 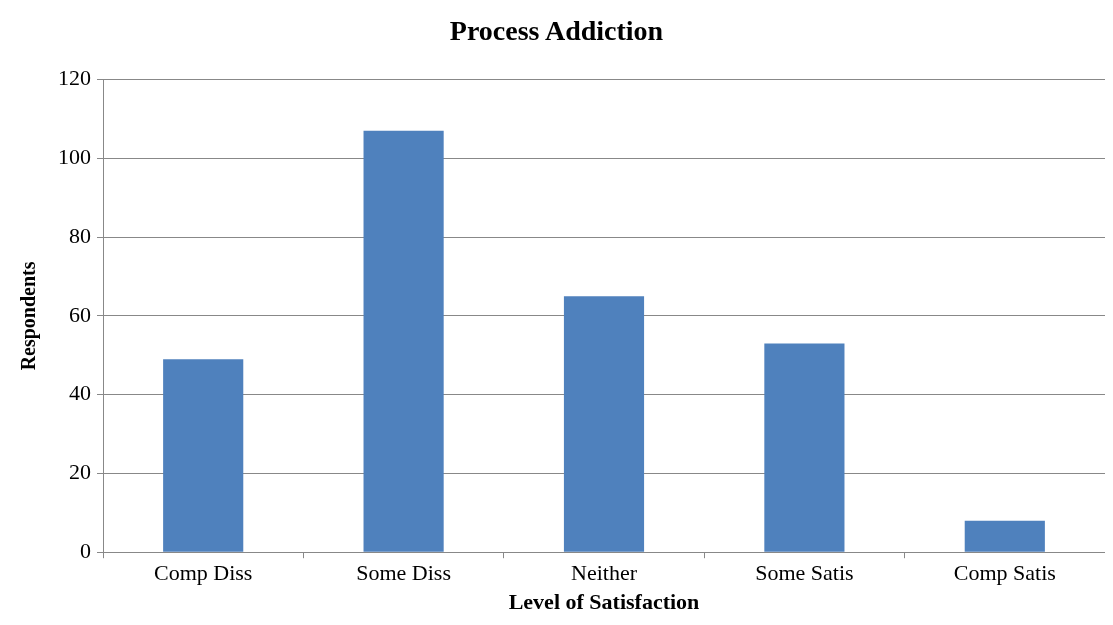 What do you see at coordinates (29, 316) in the screenshot?
I see `y-axis-title: Respondents` at bounding box center [29, 316].